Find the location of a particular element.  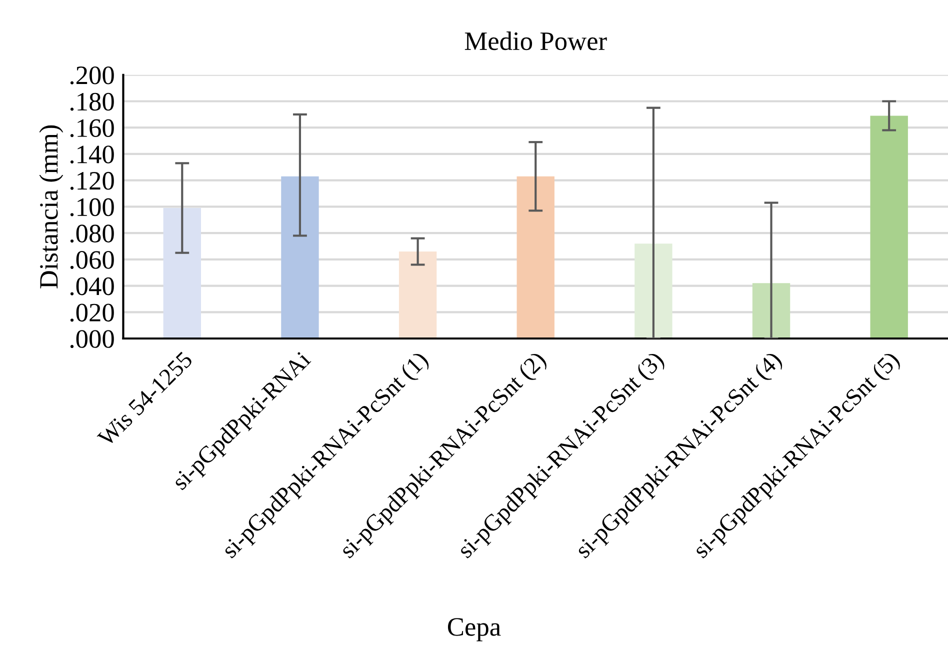

x-axis-title: Cepa is located at coordinates (474, 630).